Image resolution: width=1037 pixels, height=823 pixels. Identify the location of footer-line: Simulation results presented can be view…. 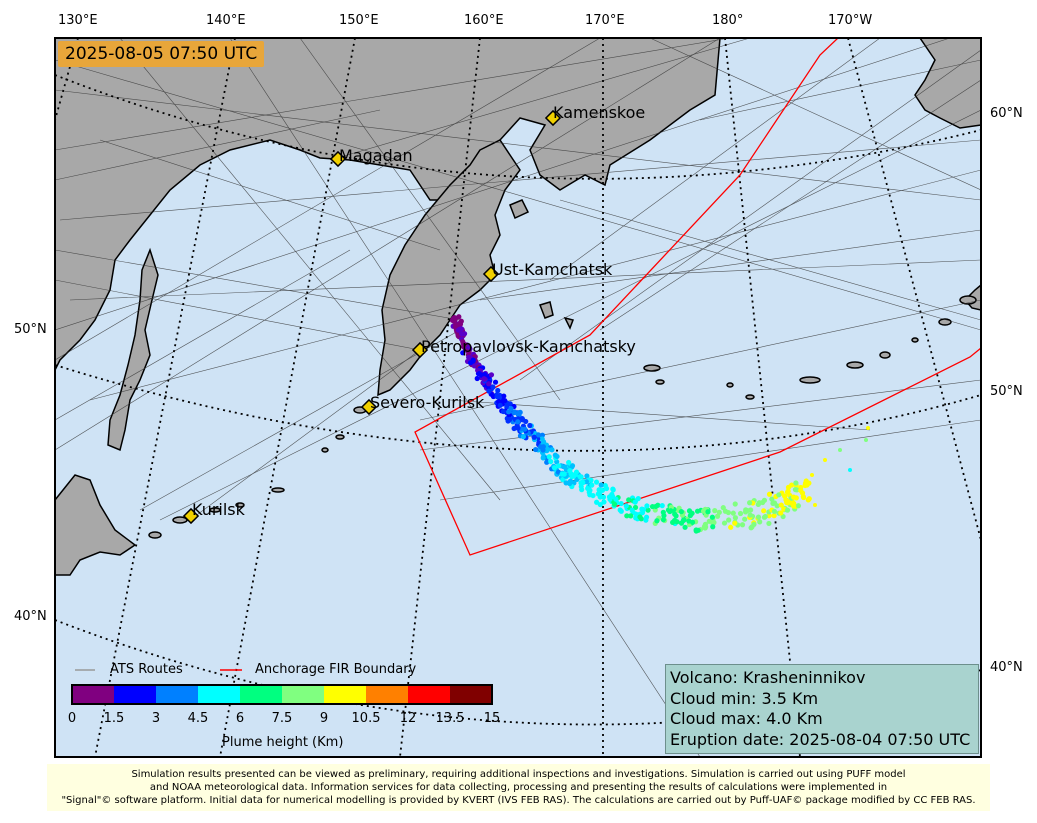
(518, 774).